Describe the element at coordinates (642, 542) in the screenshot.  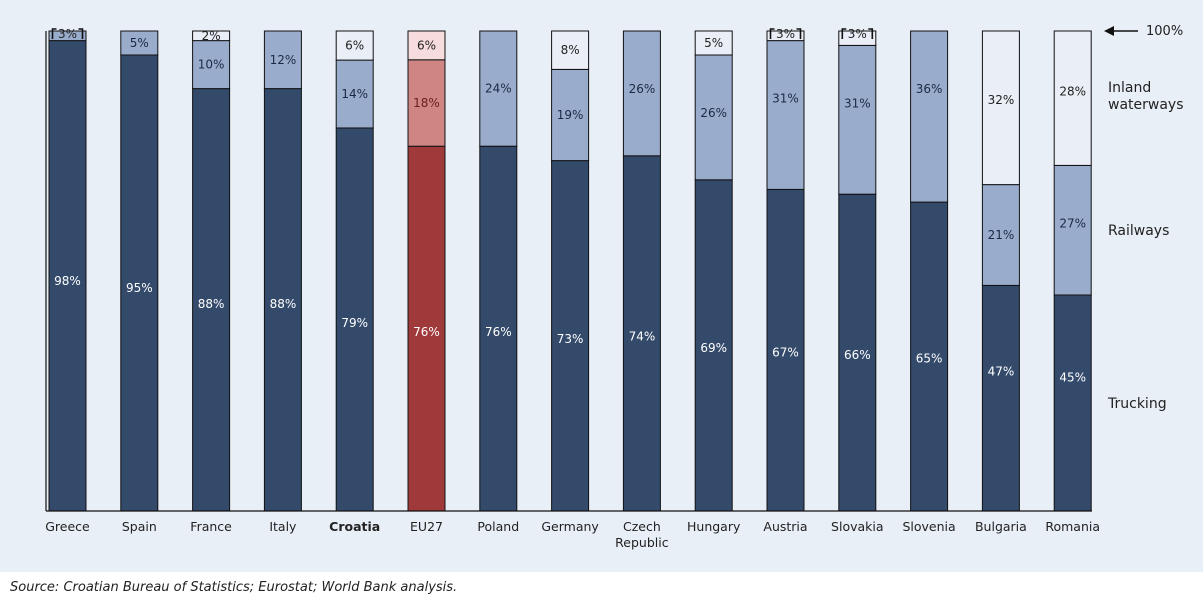
I see `category-label-czech-republic-2: Republic` at that location.